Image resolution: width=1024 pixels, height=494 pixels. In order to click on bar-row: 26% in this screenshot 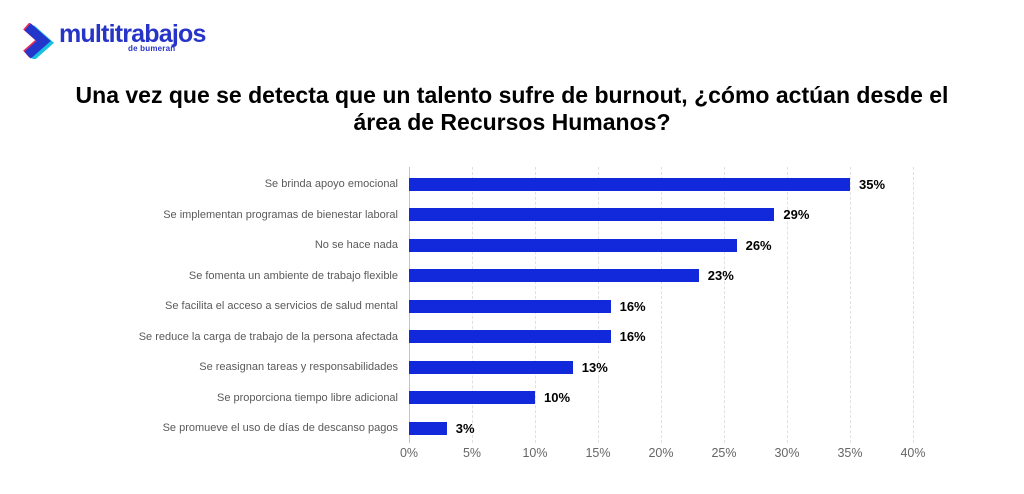, I will do `click(709, 245)`.